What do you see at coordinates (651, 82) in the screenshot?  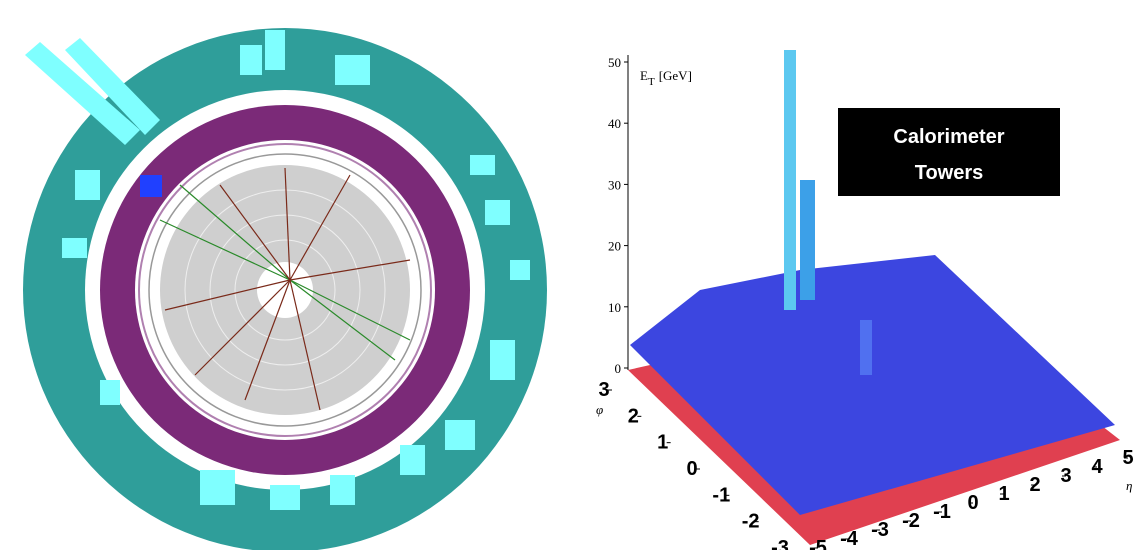 I see `z-subscript: T` at bounding box center [651, 82].